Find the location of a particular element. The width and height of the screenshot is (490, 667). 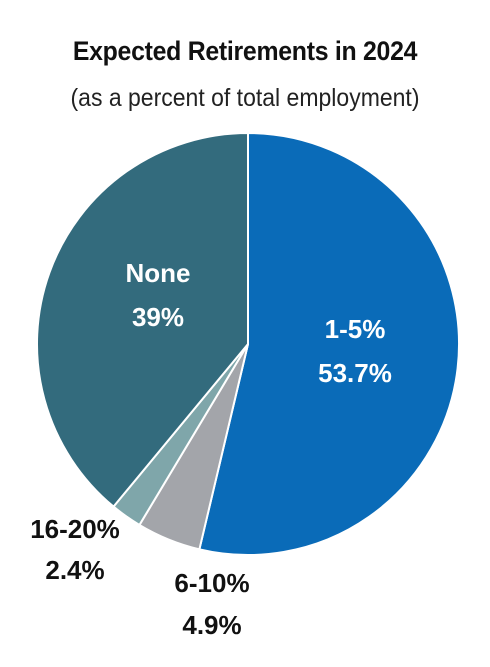

slice-value-label: 39% is located at coordinates (158, 317).